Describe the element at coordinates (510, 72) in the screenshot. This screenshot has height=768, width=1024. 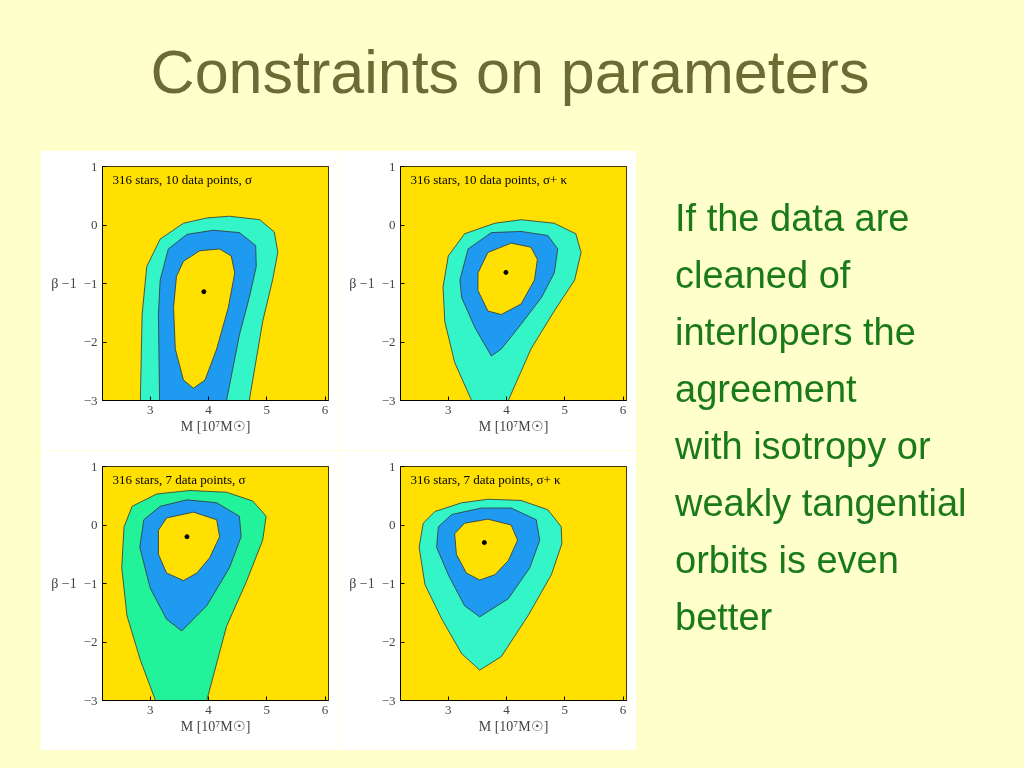
I see `text: Constraints on parameters` at that location.